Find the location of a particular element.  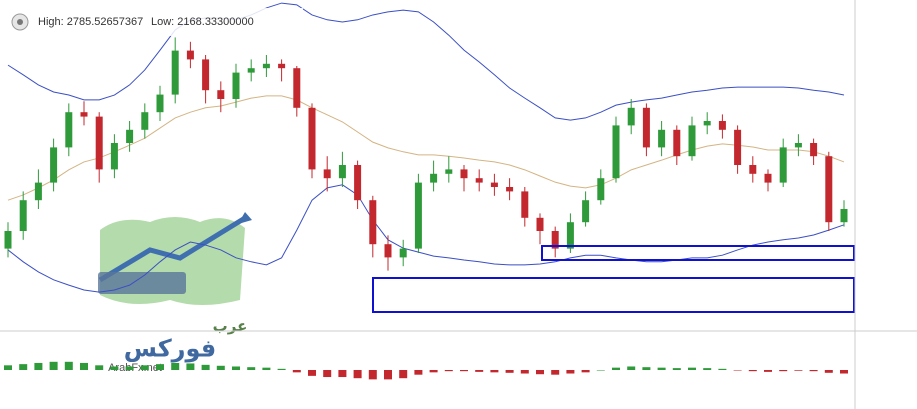

logo-arrowhead is located at coordinates (245, 218).